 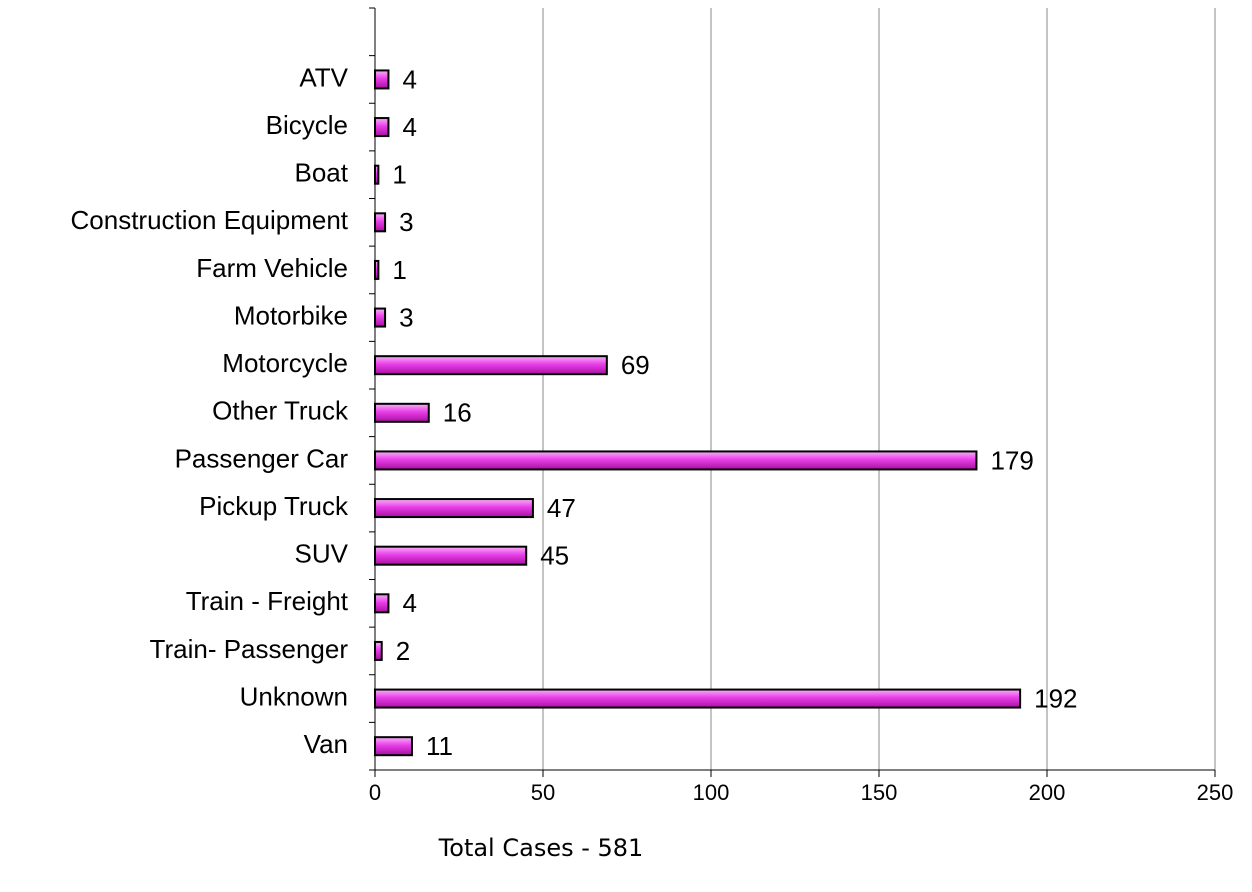 I want to click on y-tick-label: Other Truck, so click(x=280, y=411).